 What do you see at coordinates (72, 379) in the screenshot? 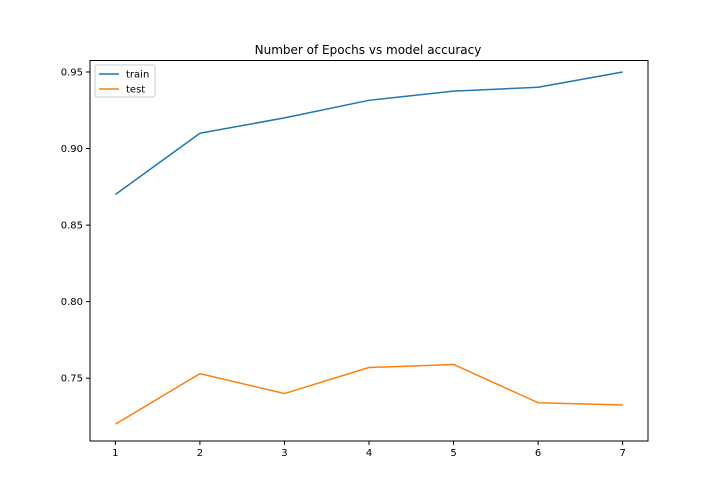
I see `y-tick-label: 0.75` at bounding box center [72, 379].